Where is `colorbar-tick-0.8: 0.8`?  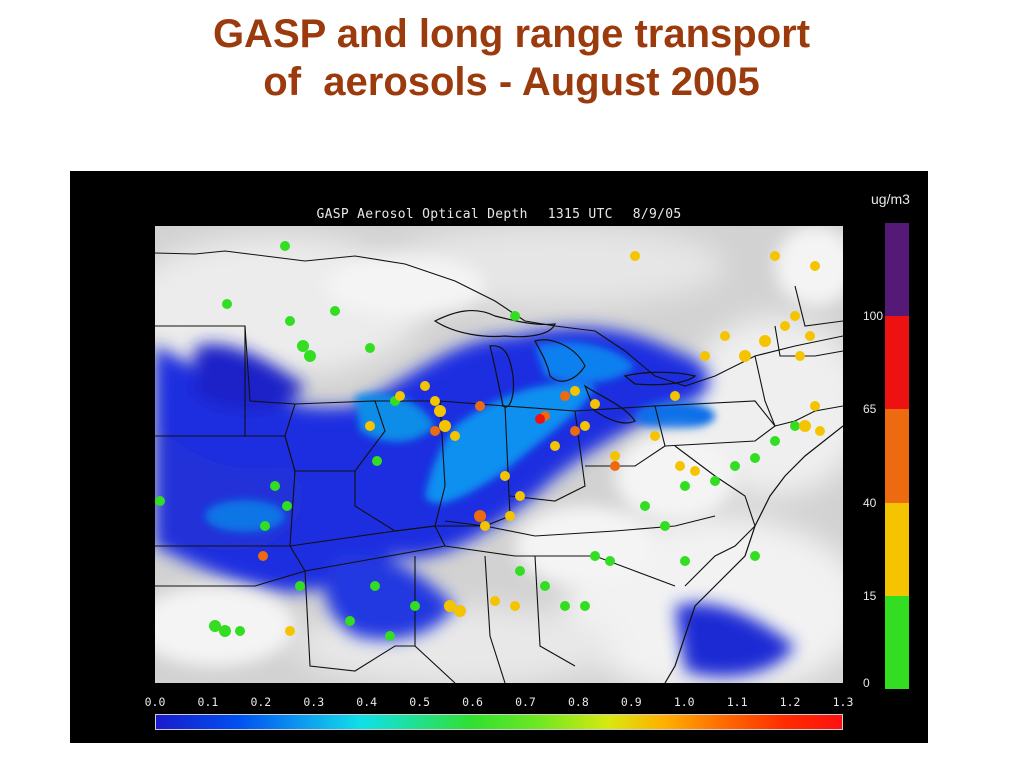 colorbar-tick-0.8: 0.8 is located at coordinates (578, 702).